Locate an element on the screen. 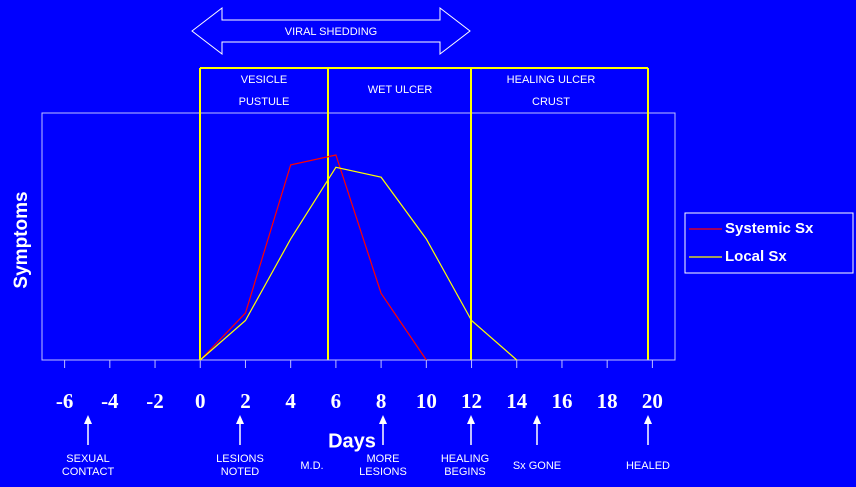  x-tick-label: 14 is located at coordinates (517, 401).